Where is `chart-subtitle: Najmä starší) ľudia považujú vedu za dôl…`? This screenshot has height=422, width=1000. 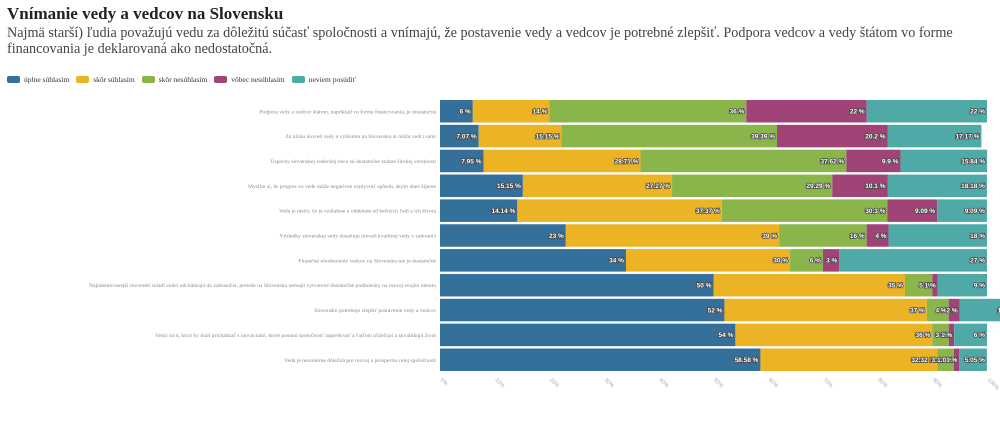 chart-subtitle: Najmä starší) ľudia považujú vedu za dôl… is located at coordinates (480, 41).